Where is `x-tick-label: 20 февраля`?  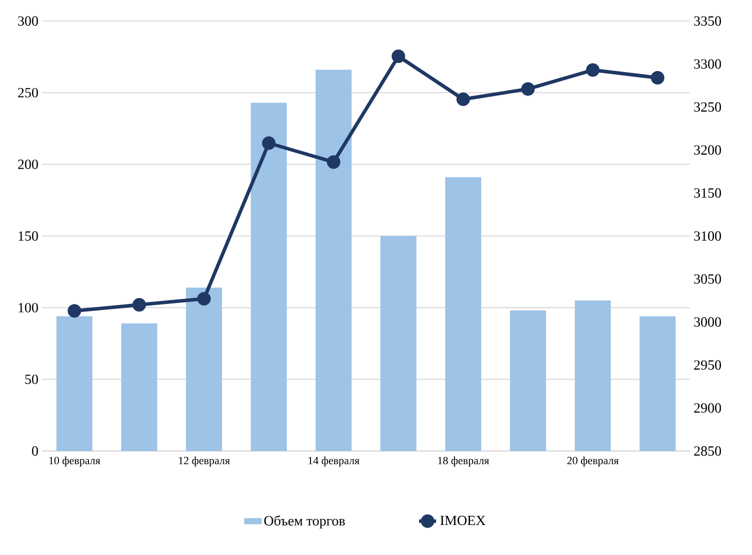 x-tick-label: 20 февраля is located at coordinates (593, 461).